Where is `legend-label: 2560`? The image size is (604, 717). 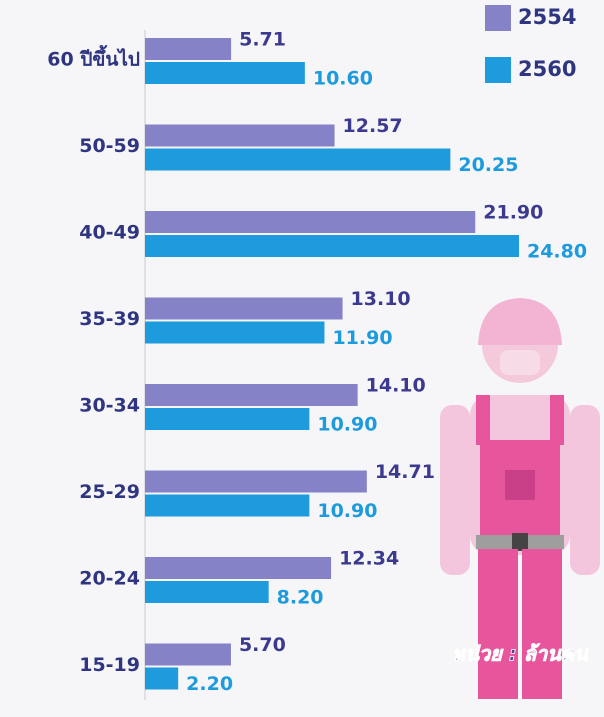 legend-label: 2560 is located at coordinates (547, 69).